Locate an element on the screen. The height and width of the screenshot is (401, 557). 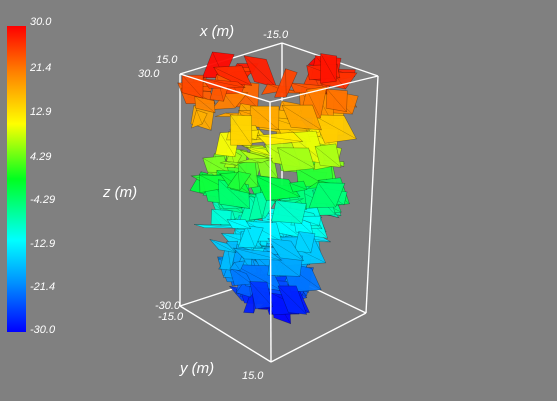
y-axis-tick-max: 15.0 is located at coordinates (253, 376).